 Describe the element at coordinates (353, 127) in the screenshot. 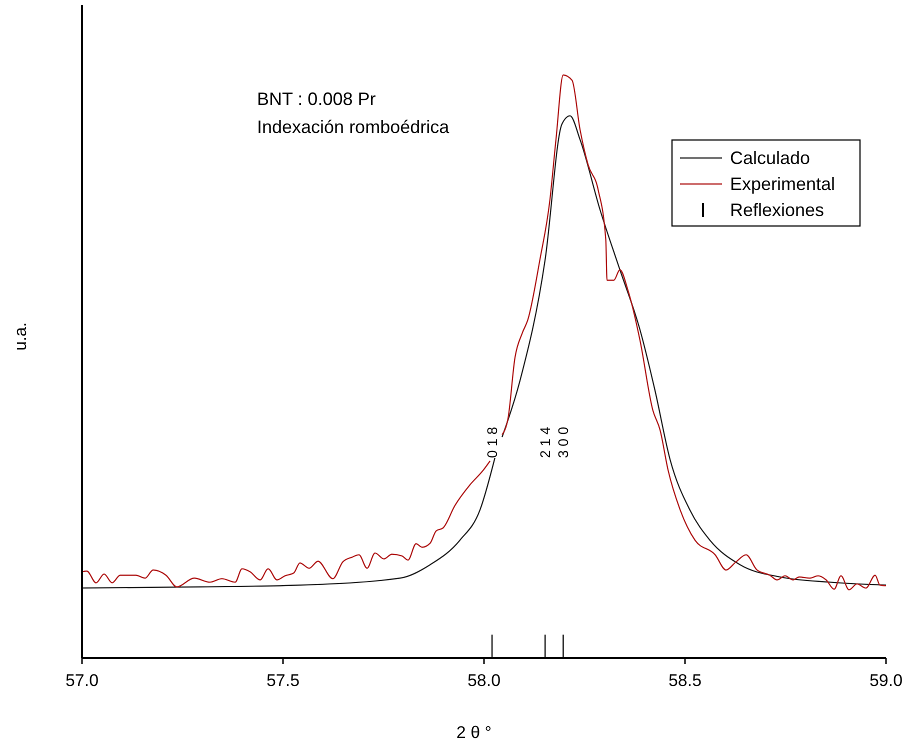

I see `text: Indexación romboédrica` at that location.